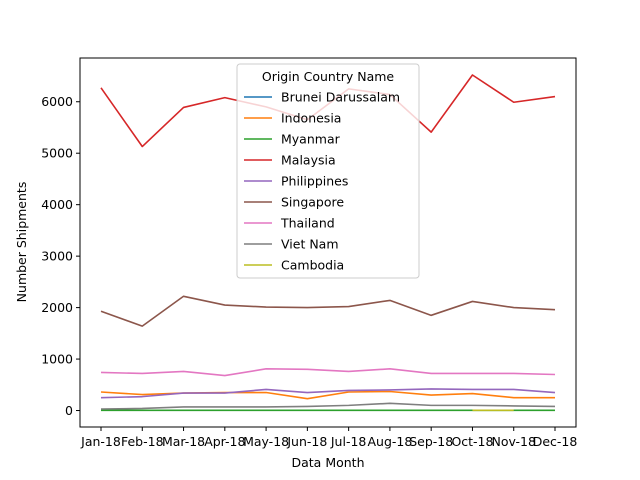 The height and width of the screenshot is (480, 640). Describe the element at coordinates (328, 406) in the screenshot. I see `series-line-viet-nam` at that location.